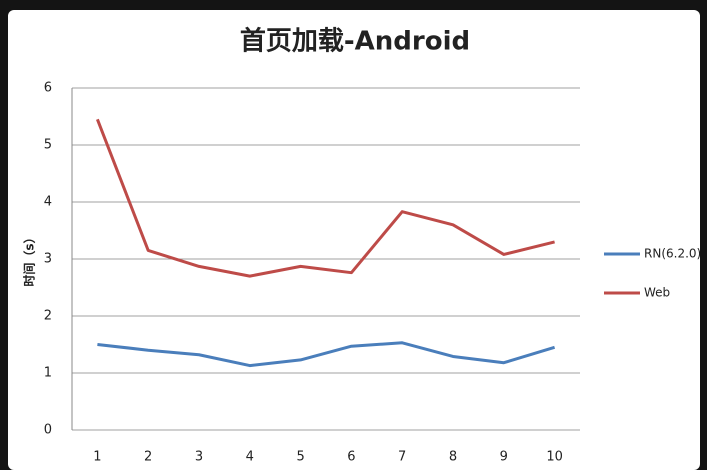 The width and height of the screenshot is (707, 470). I want to click on series-line, so click(326, 354).